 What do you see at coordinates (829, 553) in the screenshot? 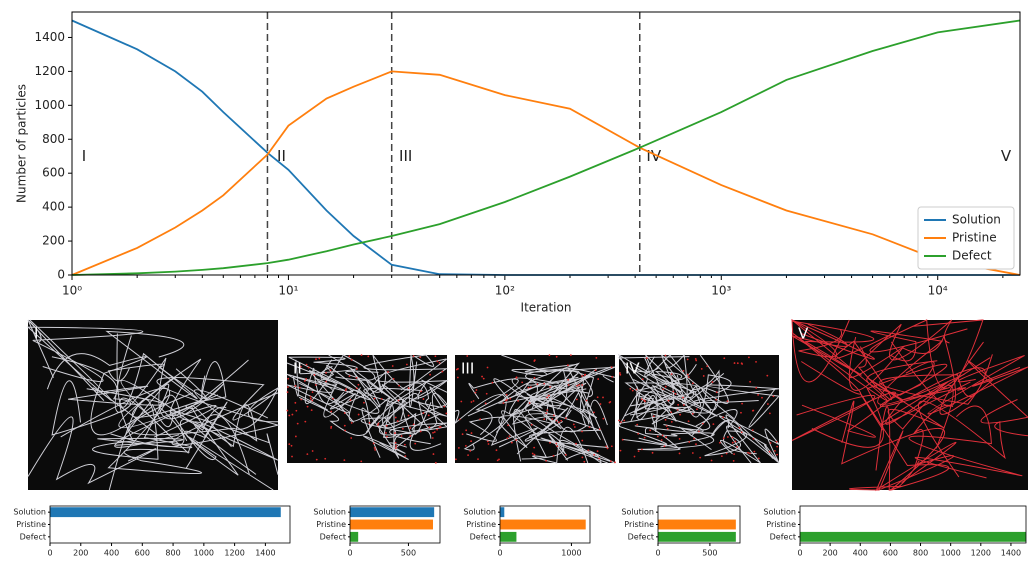
I see `x-tick-label: 200` at bounding box center [829, 553].